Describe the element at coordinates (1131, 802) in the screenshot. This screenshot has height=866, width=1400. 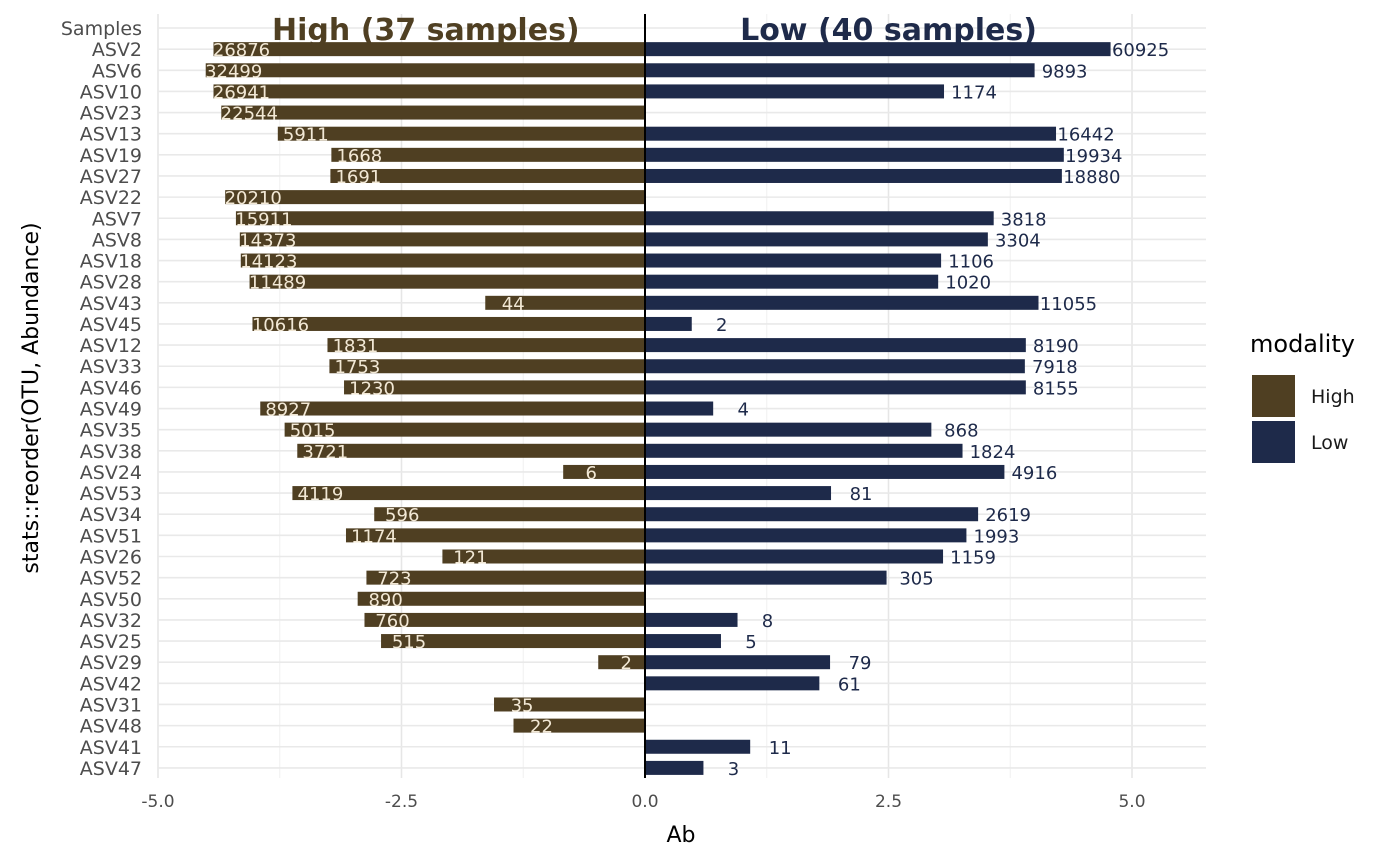
I see `x-tick-label: 5.0` at that location.